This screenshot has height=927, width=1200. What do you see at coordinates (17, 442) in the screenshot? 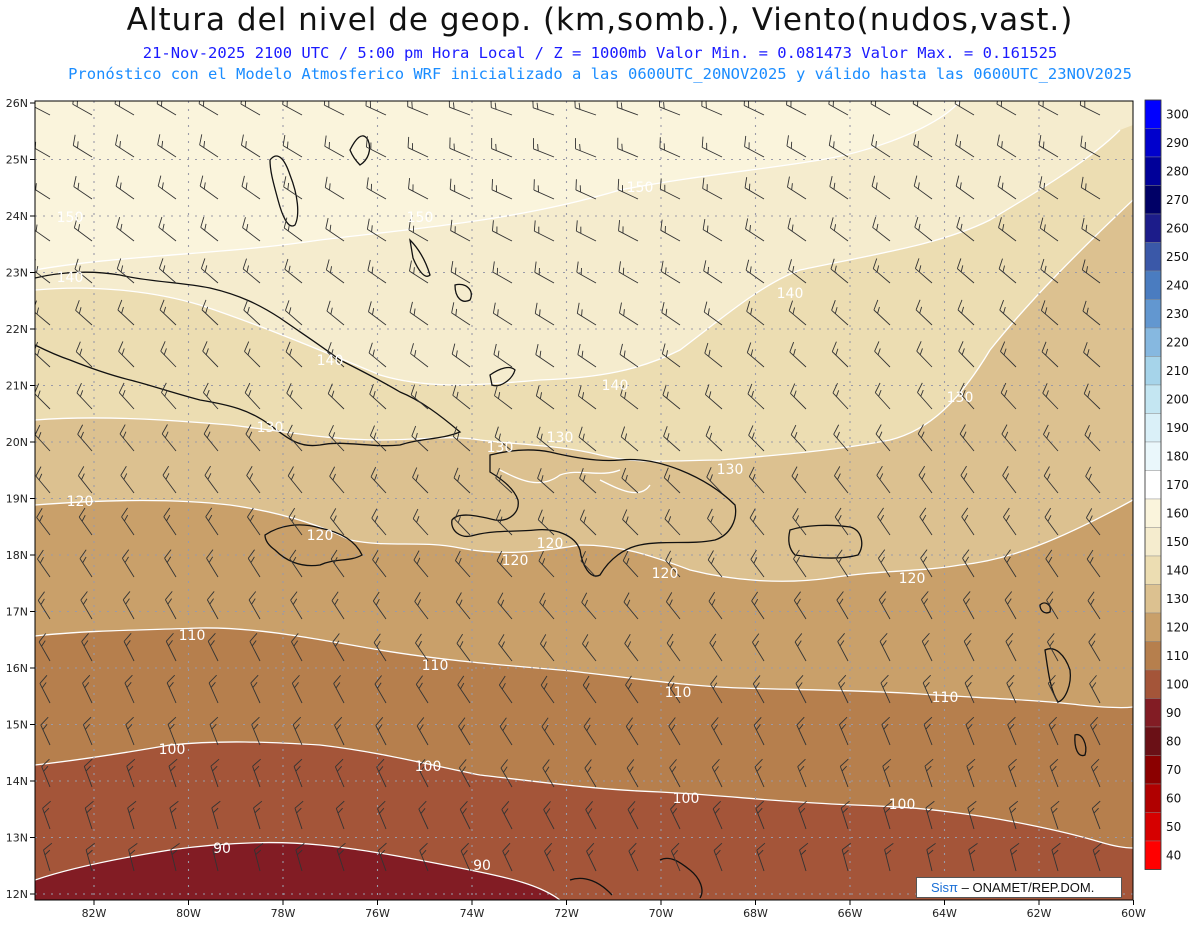
I see `lat-label: 20N` at bounding box center [17, 442].